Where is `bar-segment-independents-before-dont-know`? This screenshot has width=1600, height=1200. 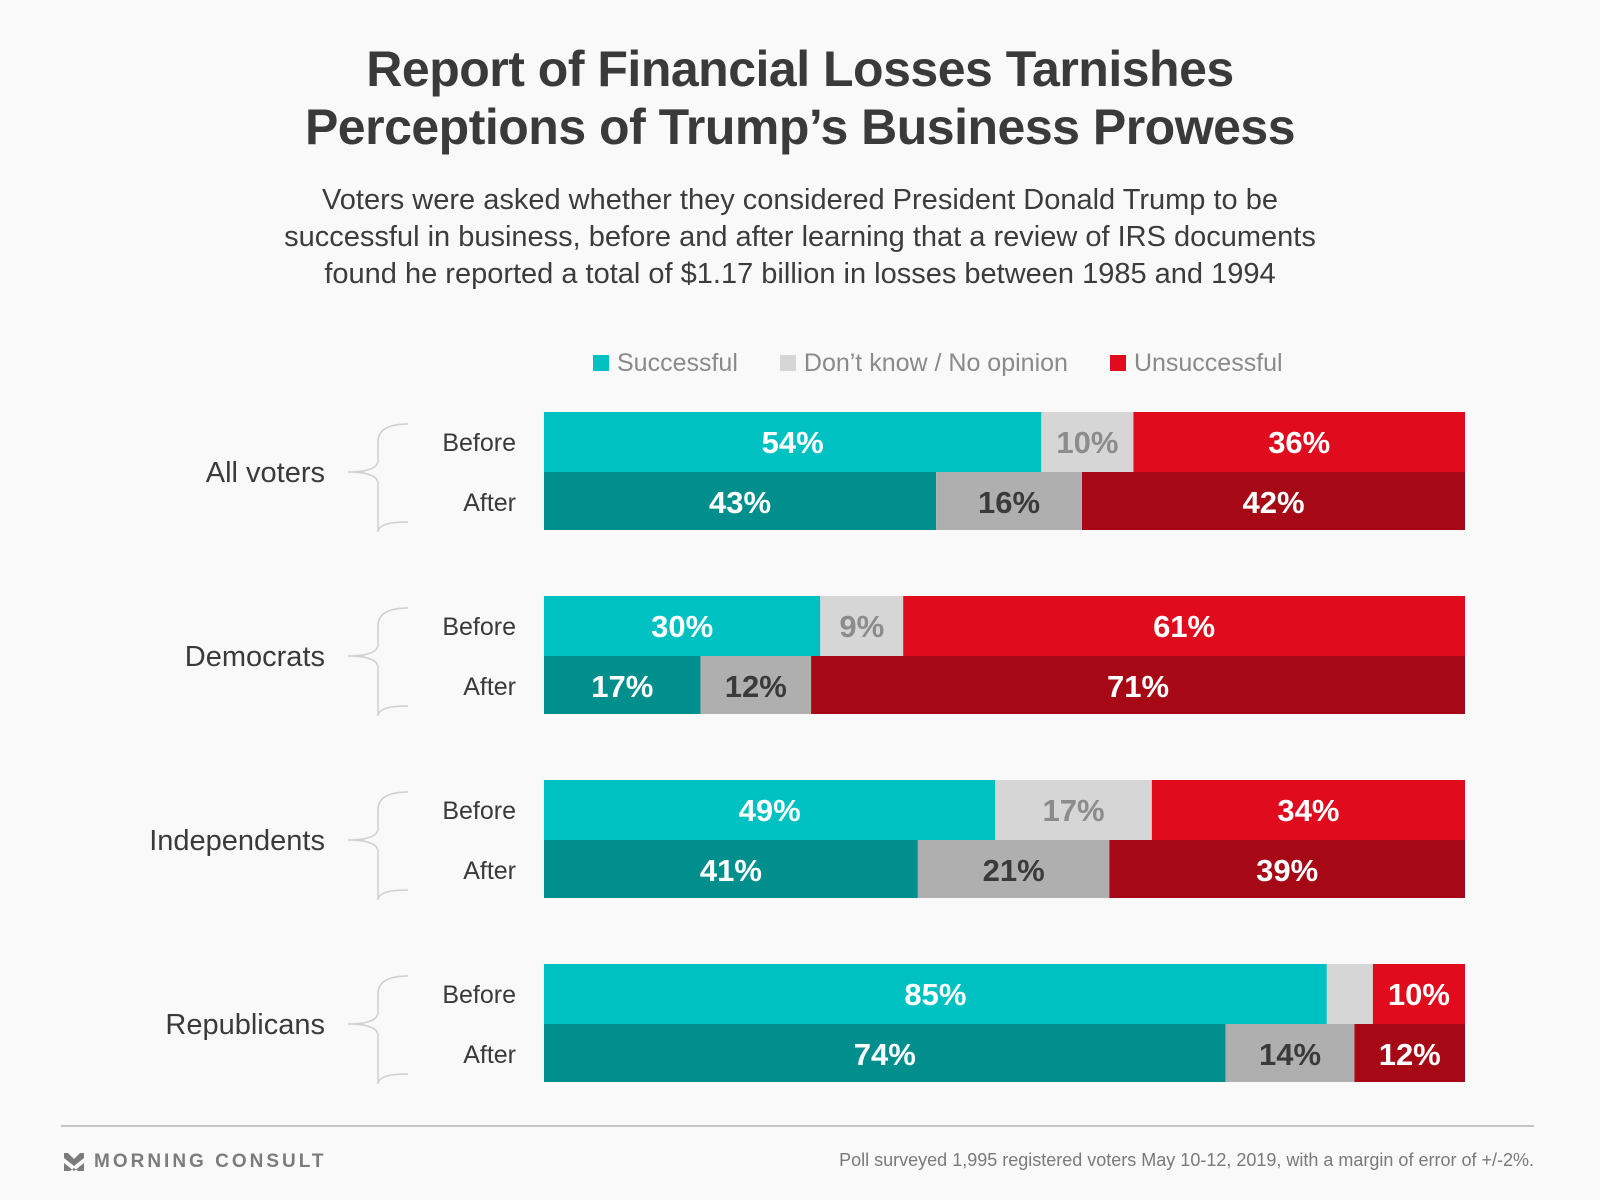
bar-segment-independents-before-dont-know is located at coordinates (1073, 810).